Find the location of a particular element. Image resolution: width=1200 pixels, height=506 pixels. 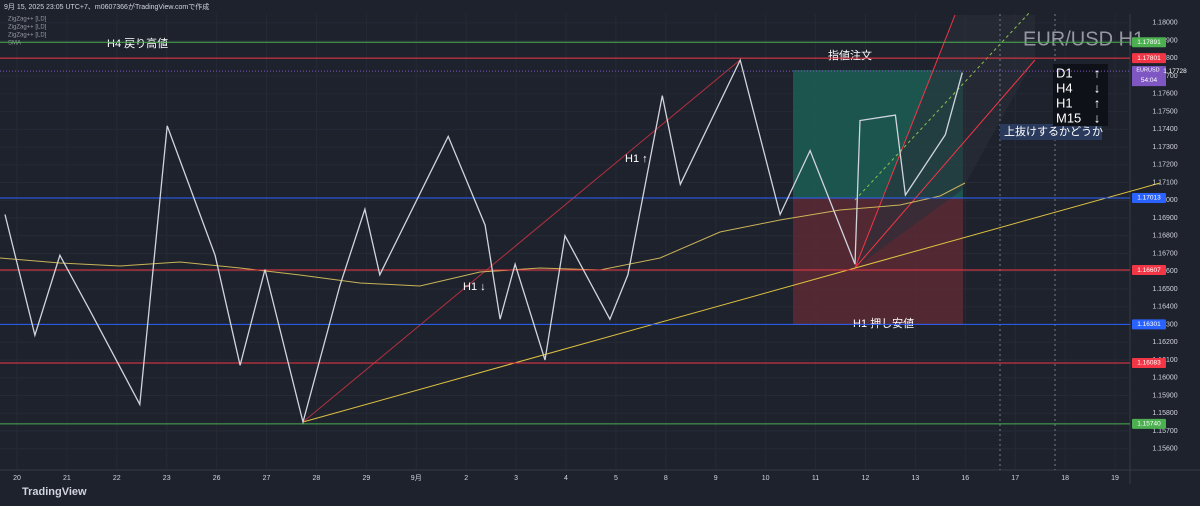

trend-panel is located at coordinates (1080, 95).